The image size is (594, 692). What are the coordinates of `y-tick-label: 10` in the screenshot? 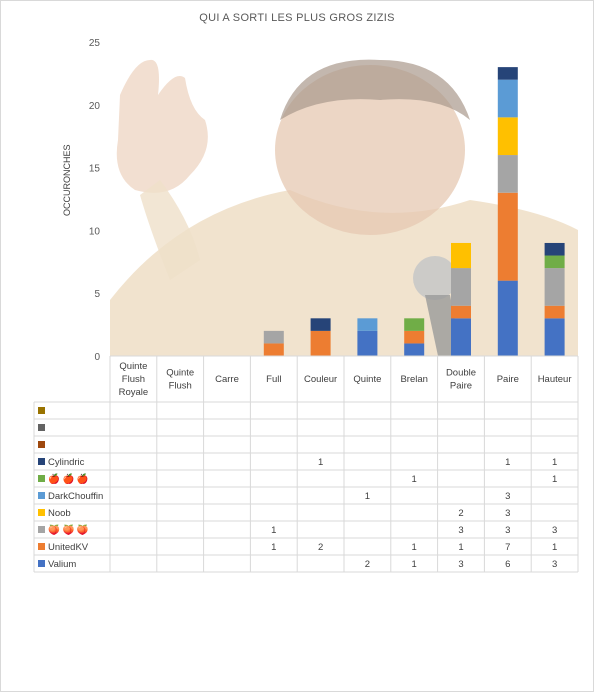 It's located at (95, 231).